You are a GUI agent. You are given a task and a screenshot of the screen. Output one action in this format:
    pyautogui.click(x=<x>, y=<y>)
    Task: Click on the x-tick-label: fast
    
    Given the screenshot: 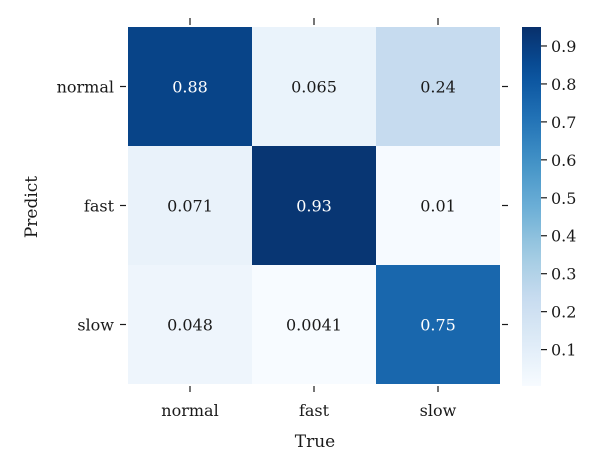 What is the action you would take?
    pyautogui.click(x=314, y=410)
    